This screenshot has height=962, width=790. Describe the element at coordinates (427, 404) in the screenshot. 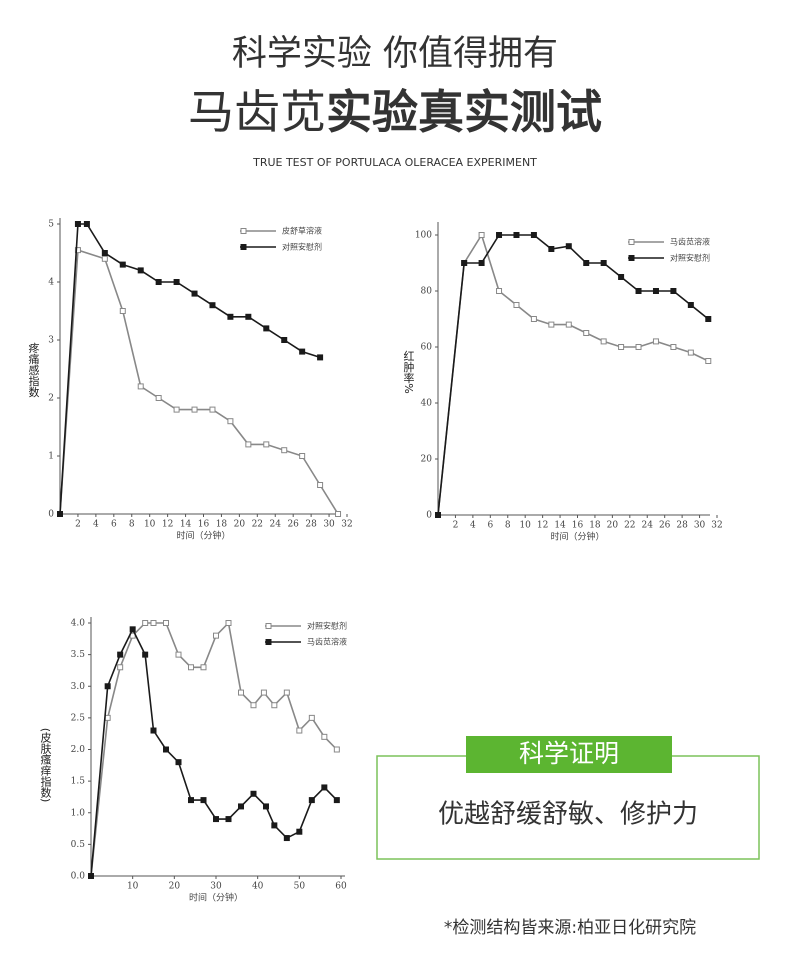

I see `y-tick-label: 40` at that location.